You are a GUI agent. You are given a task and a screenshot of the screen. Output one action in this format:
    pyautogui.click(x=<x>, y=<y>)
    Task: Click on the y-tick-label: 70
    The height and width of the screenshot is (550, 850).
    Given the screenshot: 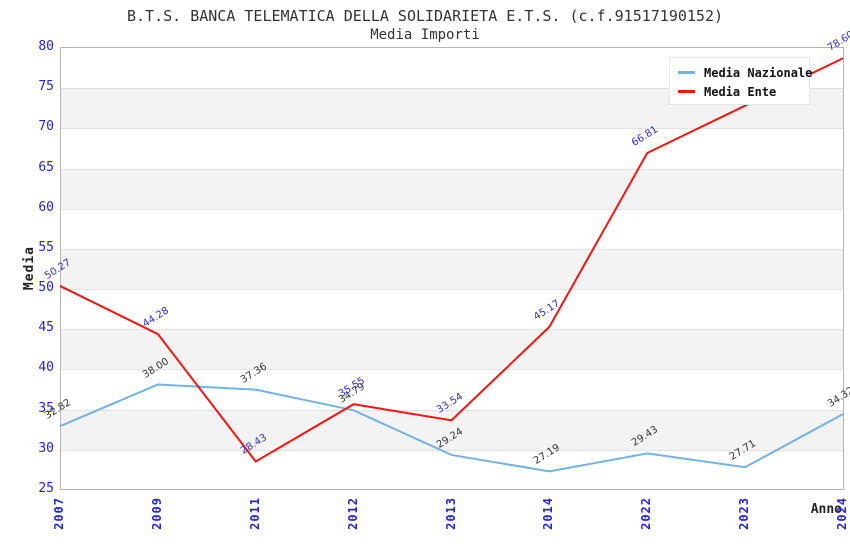 What is the action you would take?
    pyautogui.click(x=46, y=127)
    